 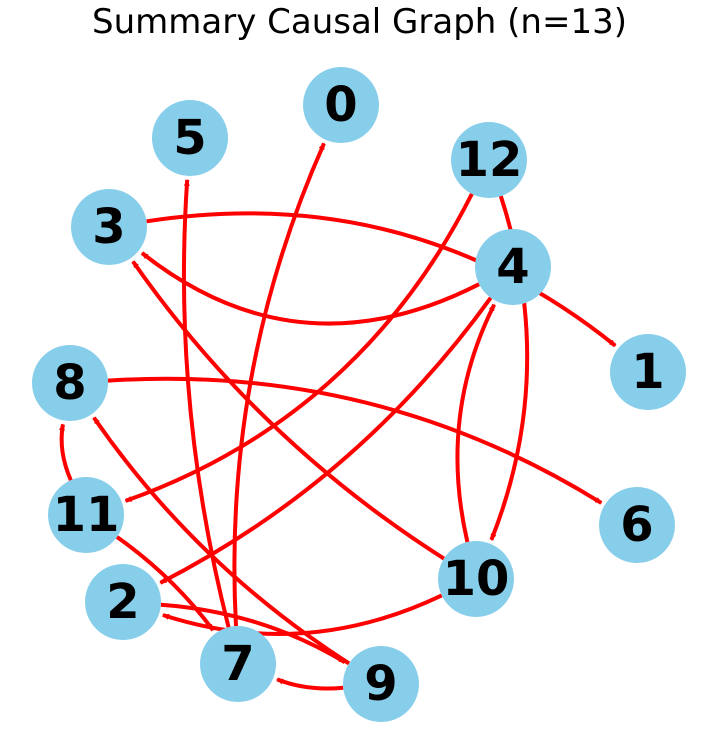 I want to click on node-8-label: 8, so click(x=69, y=383).